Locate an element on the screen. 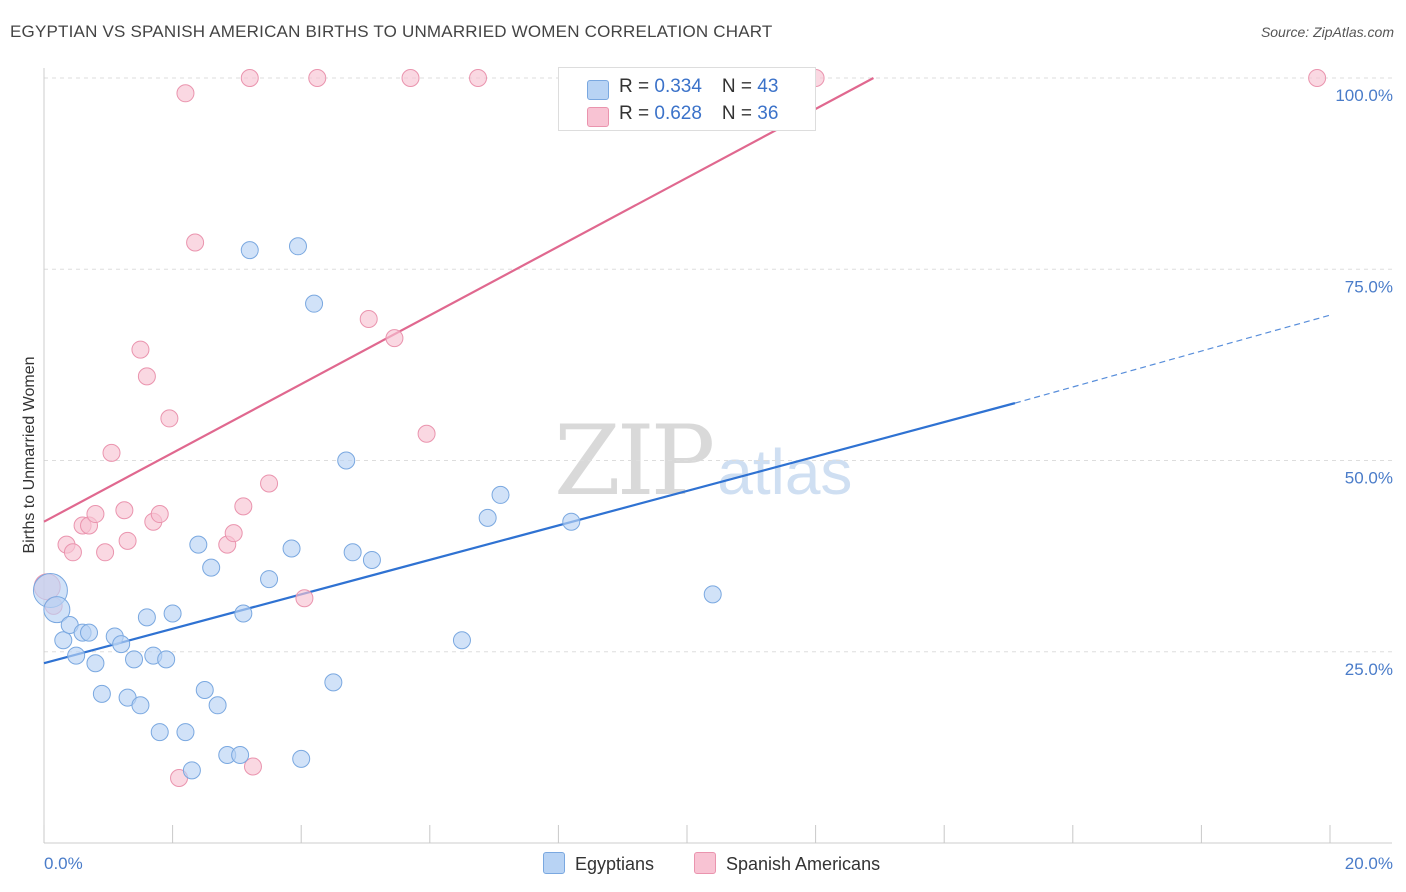  x-tick-label: 20.0% is located at coordinates (1369, 863).